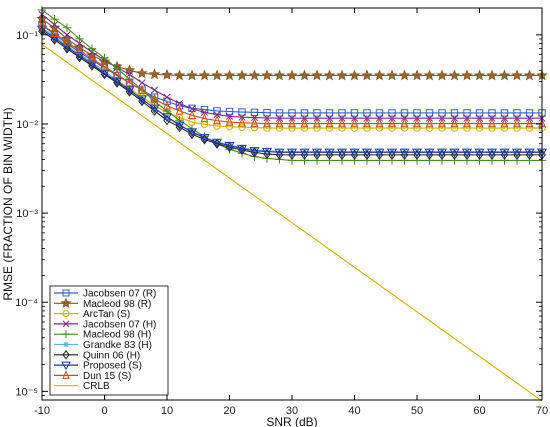  I want to click on y-axis-title: RMSE (FRACTION OF BIN WIDTH), so click(8, 203).